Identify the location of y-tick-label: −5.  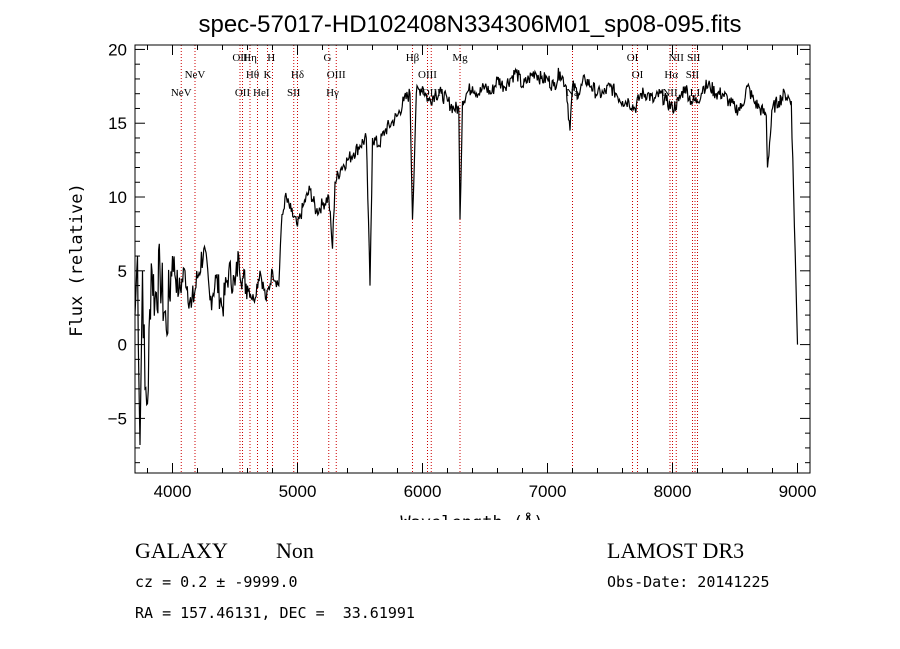
(117, 418).